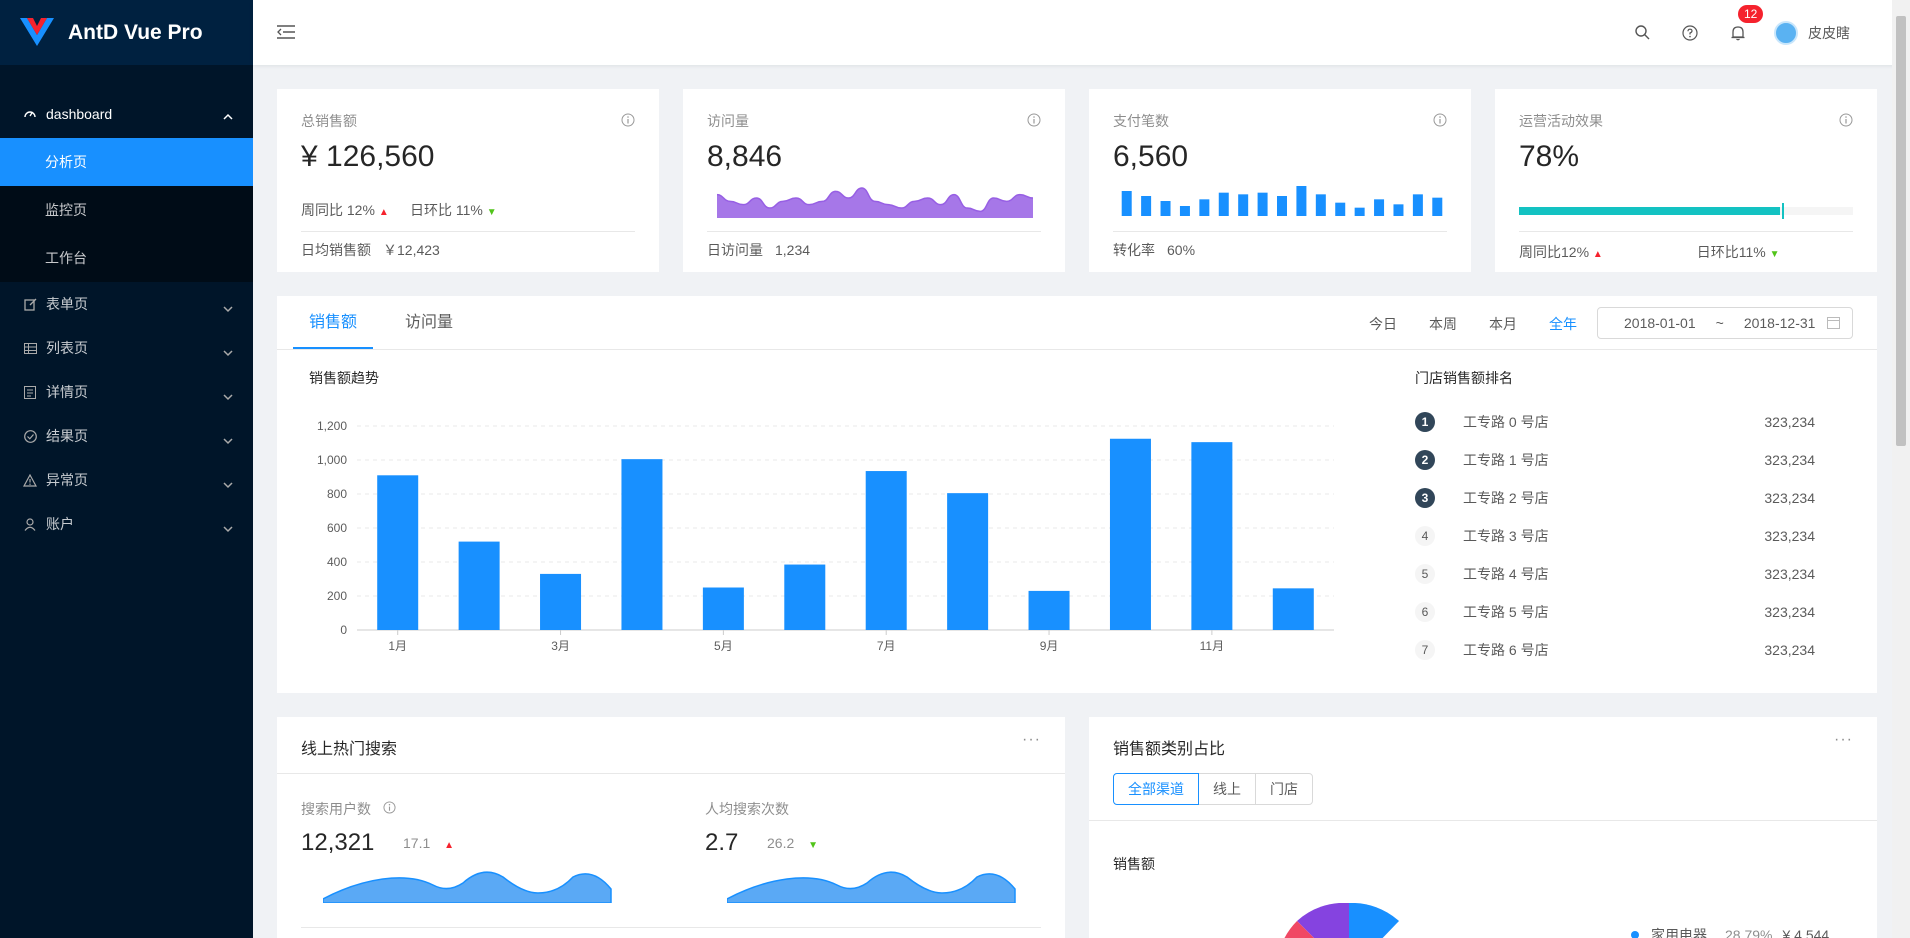 Image resolution: width=1910 pixels, height=938 pixels. What do you see at coordinates (1561, 121) in the screenshot?
I see `stat-title: 运营活动效果` at bounding box center [1561, 121].